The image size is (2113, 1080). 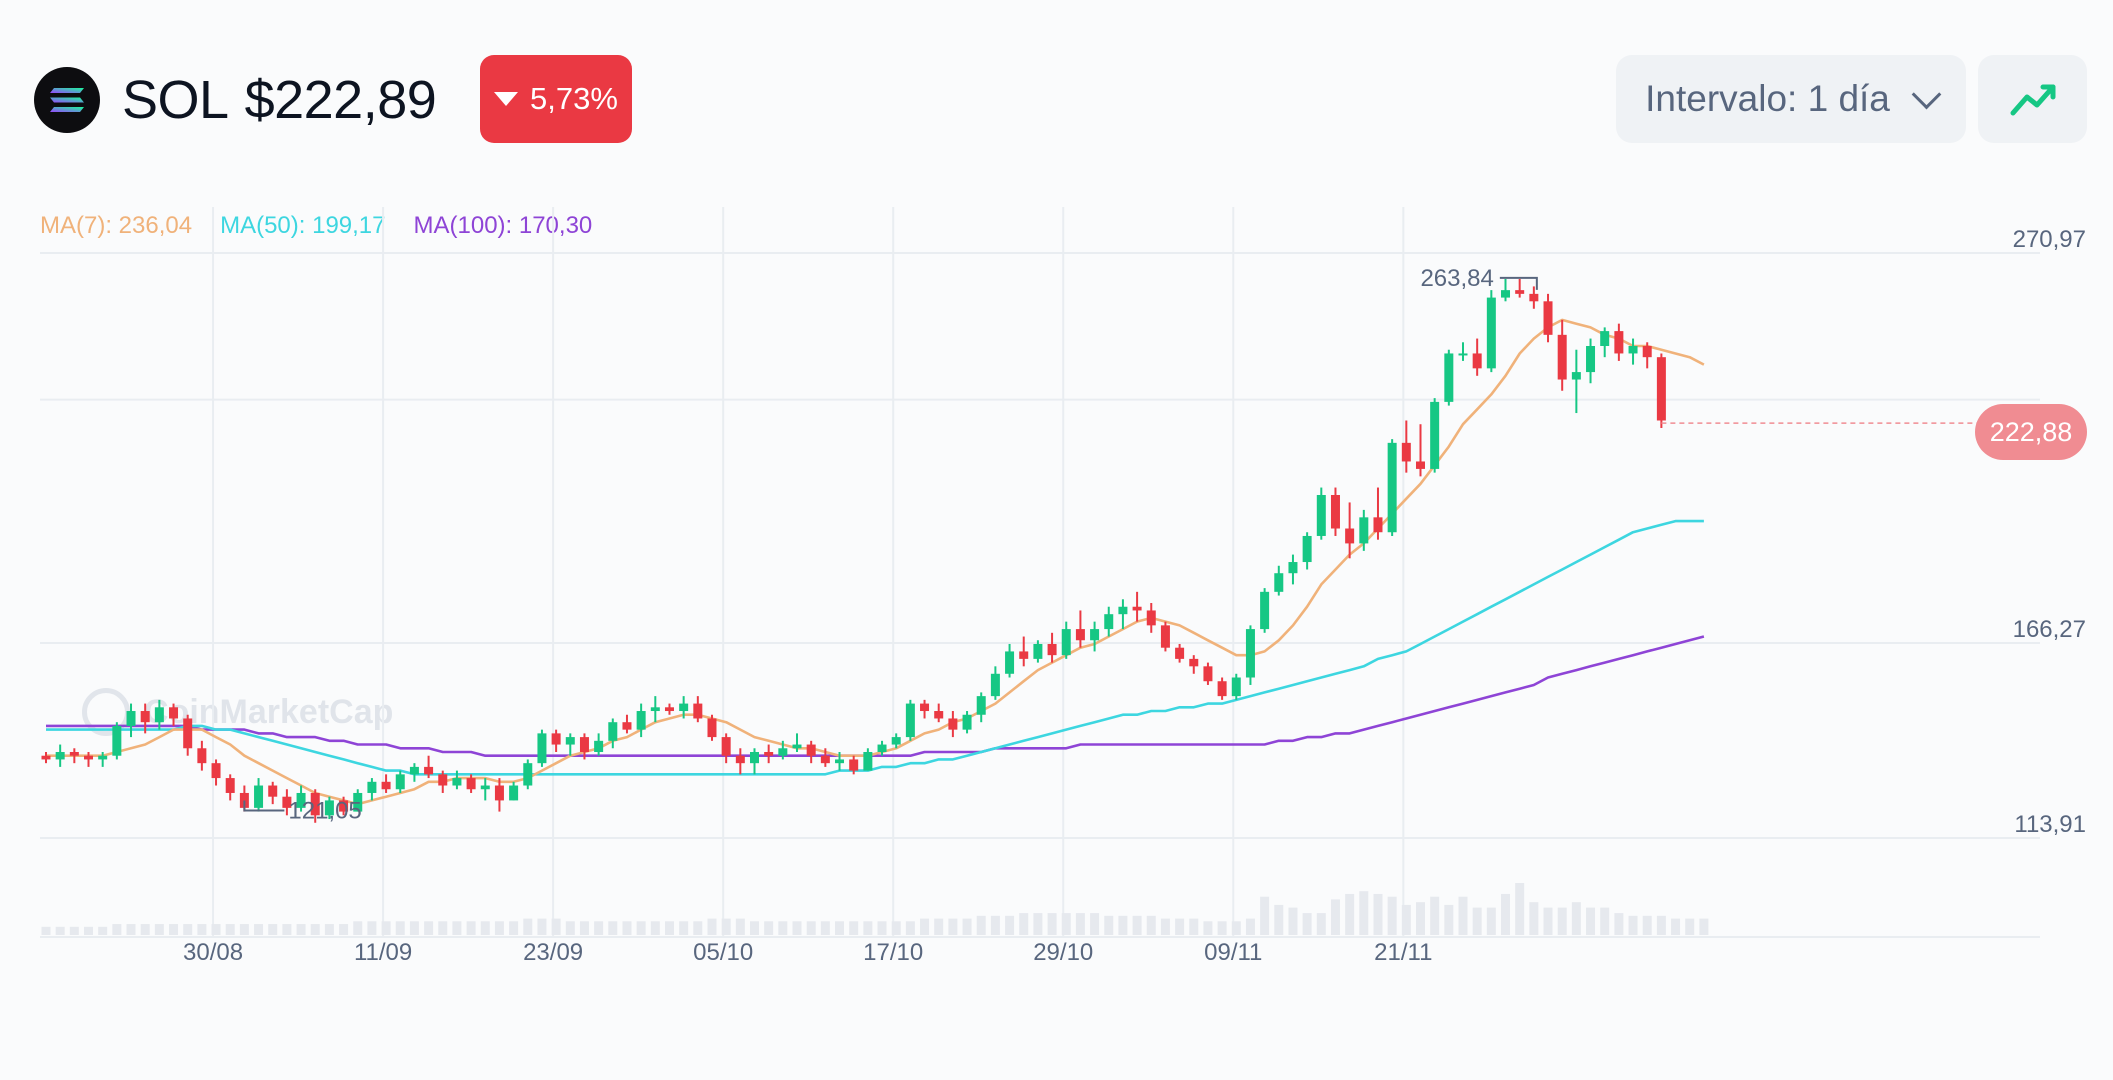 What do you see at coordinates (723, 952) in the screenshot?
I see `x-tick-label: 05/10` at bounding box center [723, 952].